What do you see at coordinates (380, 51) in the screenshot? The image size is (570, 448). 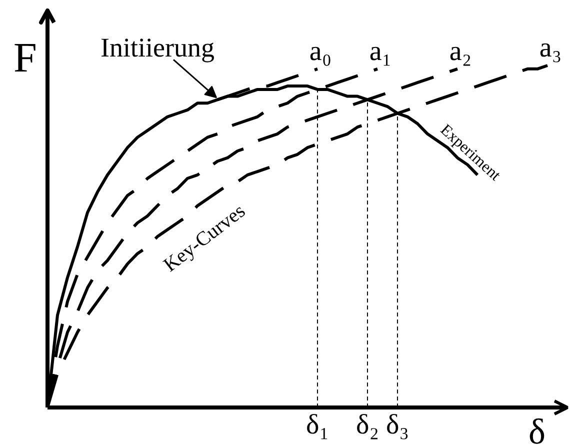 I see `series-label: a₁` at bounding box center [380, 51].